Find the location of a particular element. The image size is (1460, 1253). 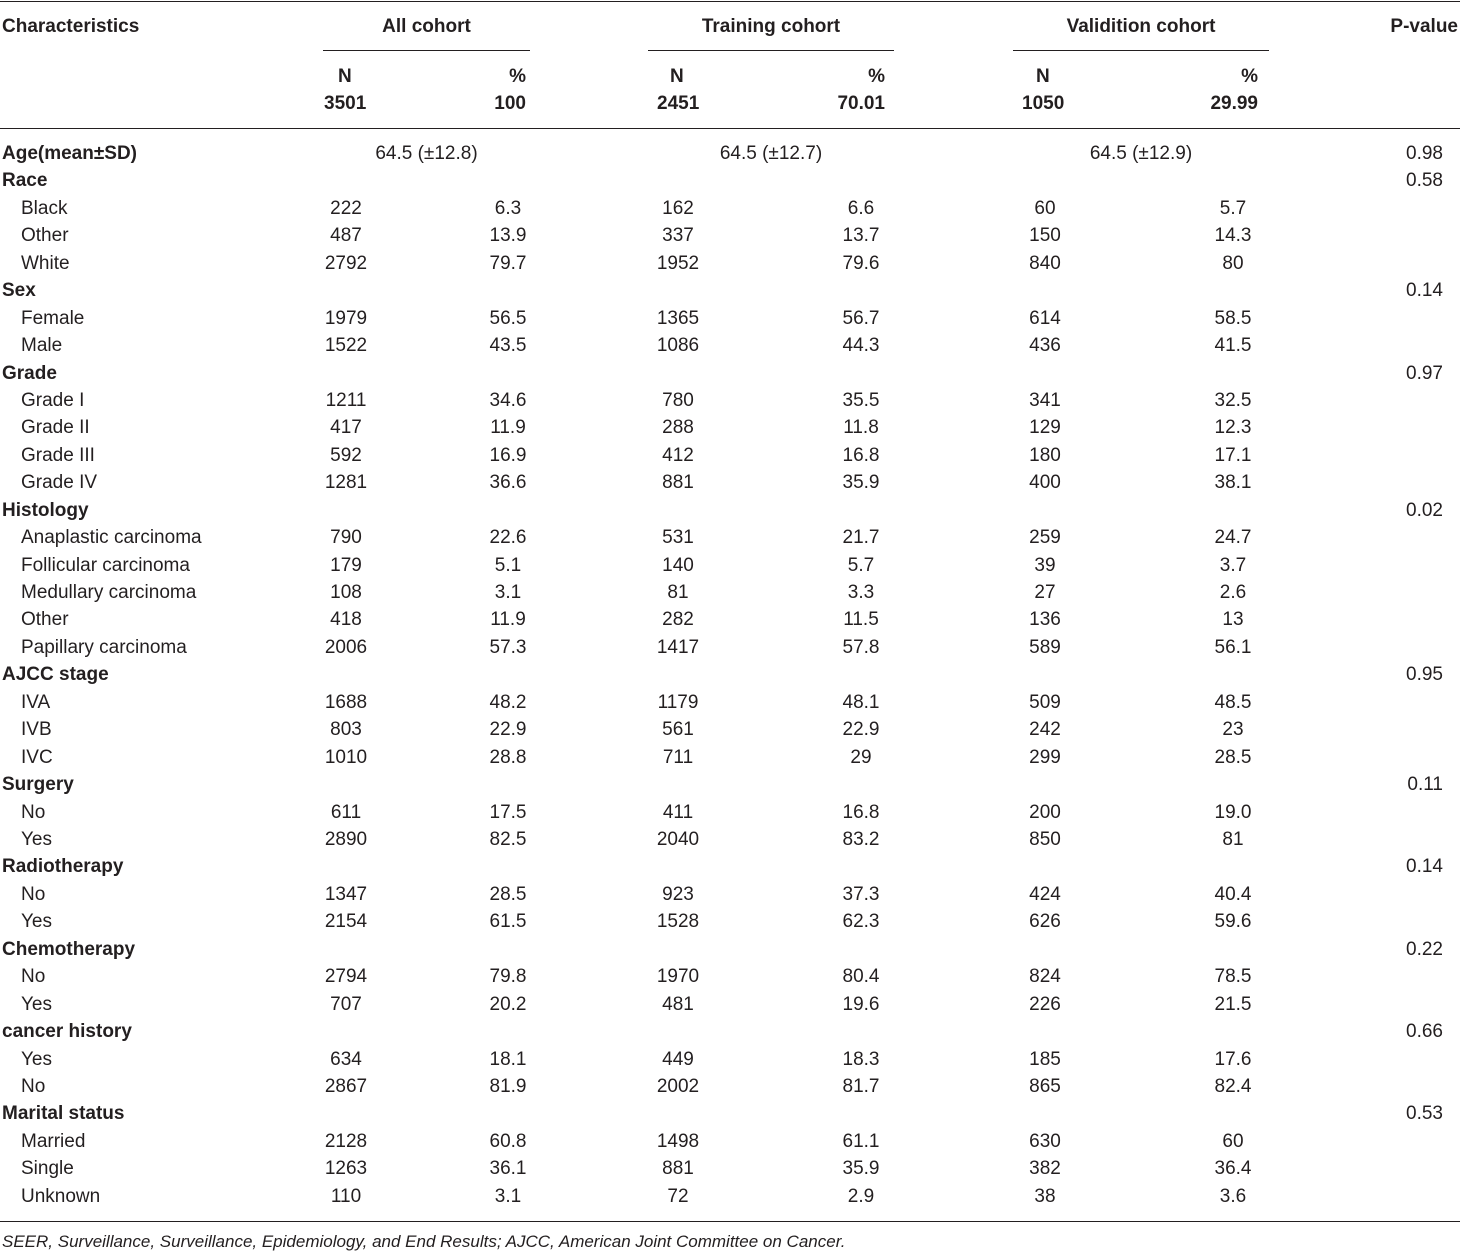

row-label: Grade III is located at coordinates (58, 455).